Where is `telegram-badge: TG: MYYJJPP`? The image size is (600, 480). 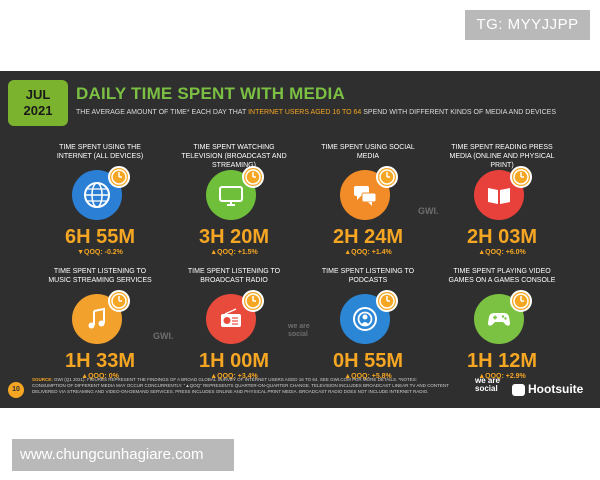 telegram-badge: TG: MYYJJPP is located at coordinates (527, 25).